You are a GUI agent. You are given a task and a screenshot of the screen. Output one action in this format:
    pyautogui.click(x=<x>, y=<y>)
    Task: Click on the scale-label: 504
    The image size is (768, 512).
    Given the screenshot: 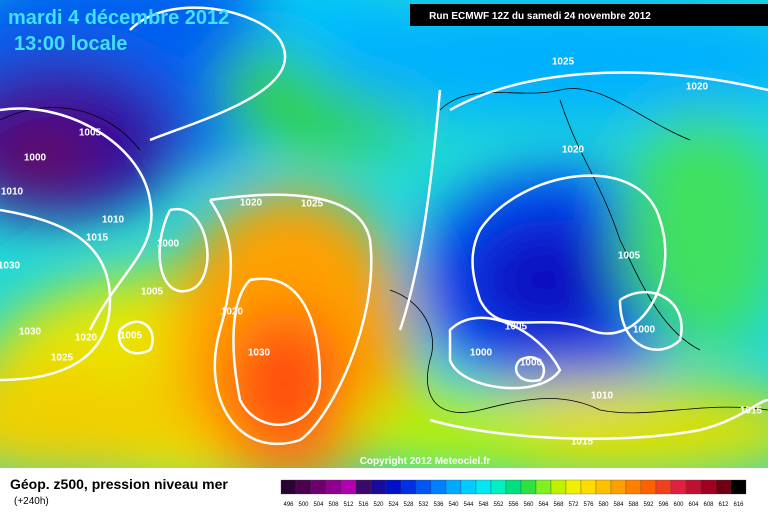 What is the action you would take?
    pyautogui.click(x=318, y=505)
    